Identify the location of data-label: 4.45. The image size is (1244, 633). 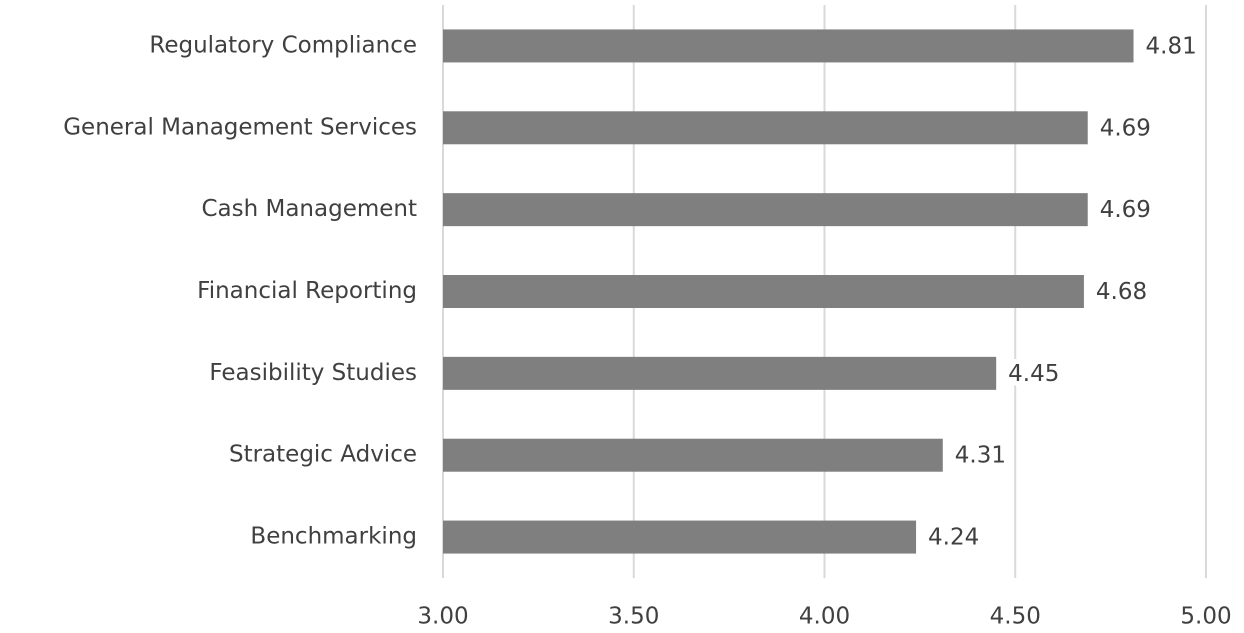
(1033, 374).